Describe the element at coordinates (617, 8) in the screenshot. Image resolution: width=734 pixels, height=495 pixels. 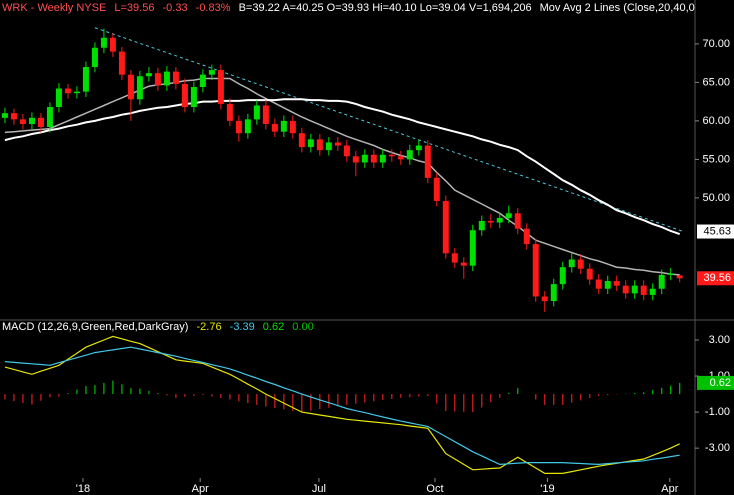
I see `study-label: Mov Avg 2 Lines (Close,20,40,0` at that location.